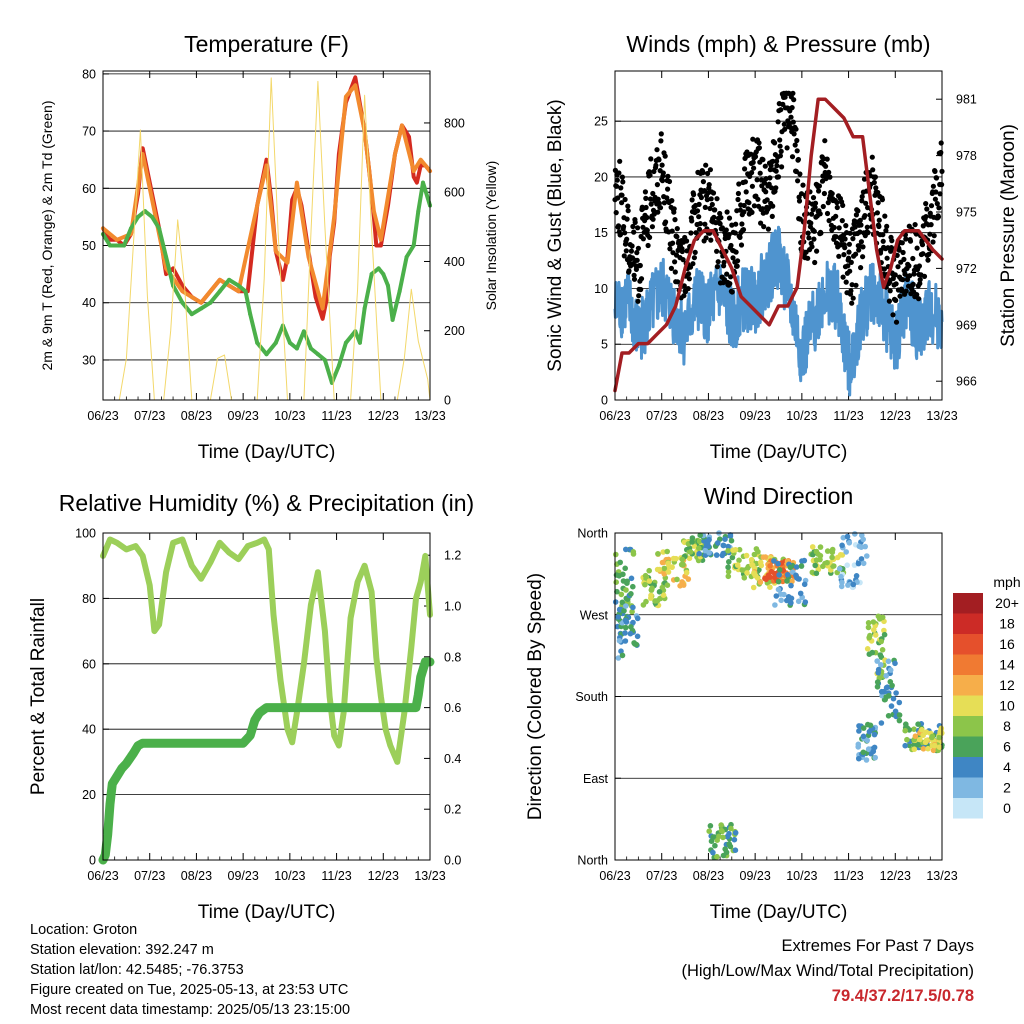  What do you see at coordinates (1007, 685) in the screenshot?
I see `legend-label: 12` at bounding box center [1007, 685].